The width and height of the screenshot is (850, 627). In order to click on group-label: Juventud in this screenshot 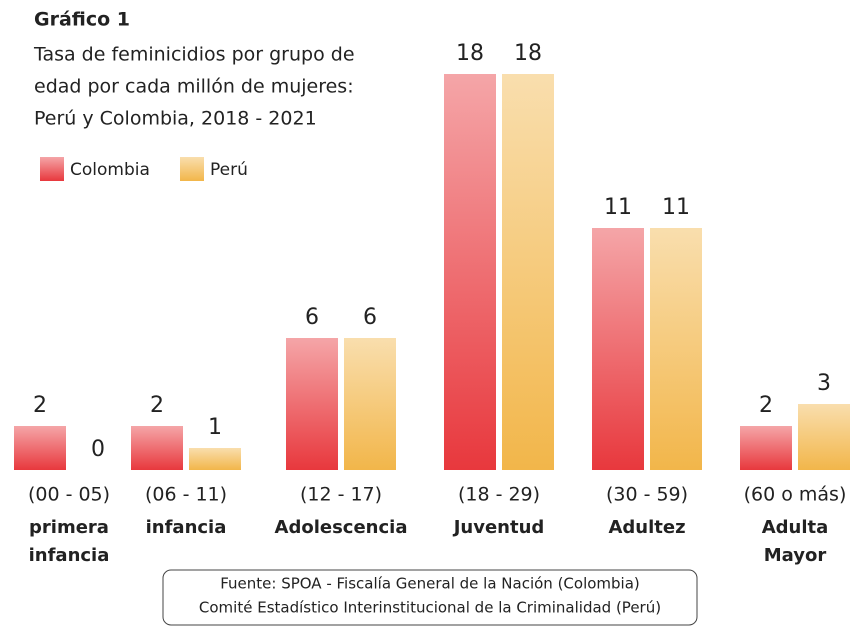, I will do `click(498, 527)`.